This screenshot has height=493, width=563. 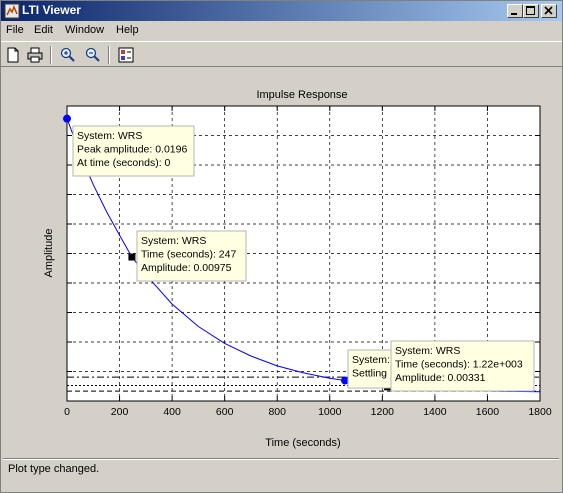 What do you see at coordinates (124, 163) in the screenshot?
I see `datatip-text: At time (seconds): 0` at bounding box center [124, 163].